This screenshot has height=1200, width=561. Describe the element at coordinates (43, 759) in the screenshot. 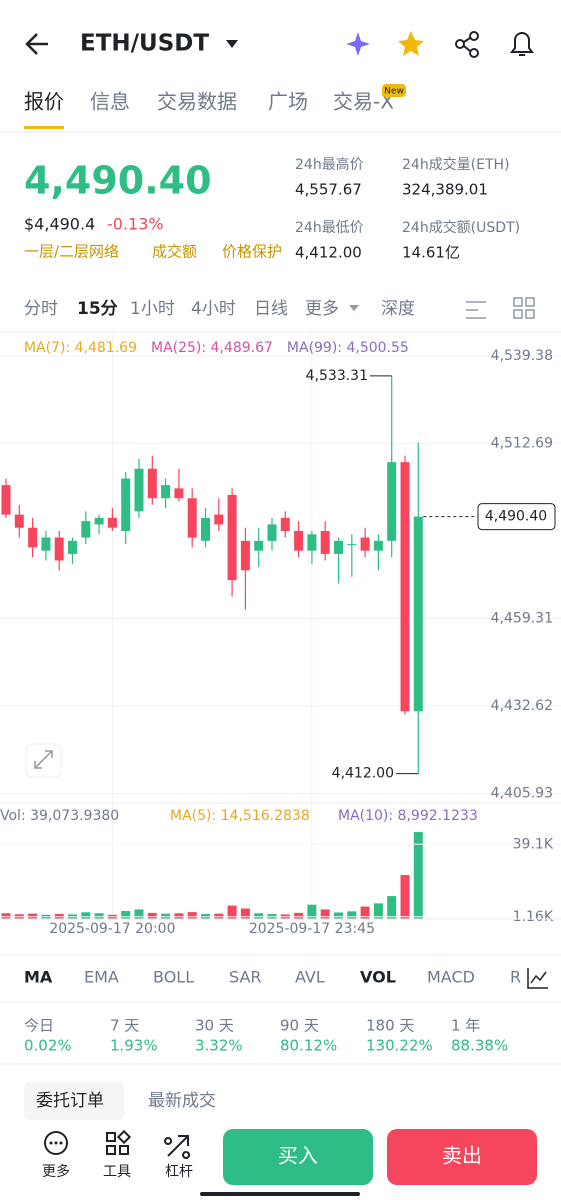

I see `expand-icon` at that location.